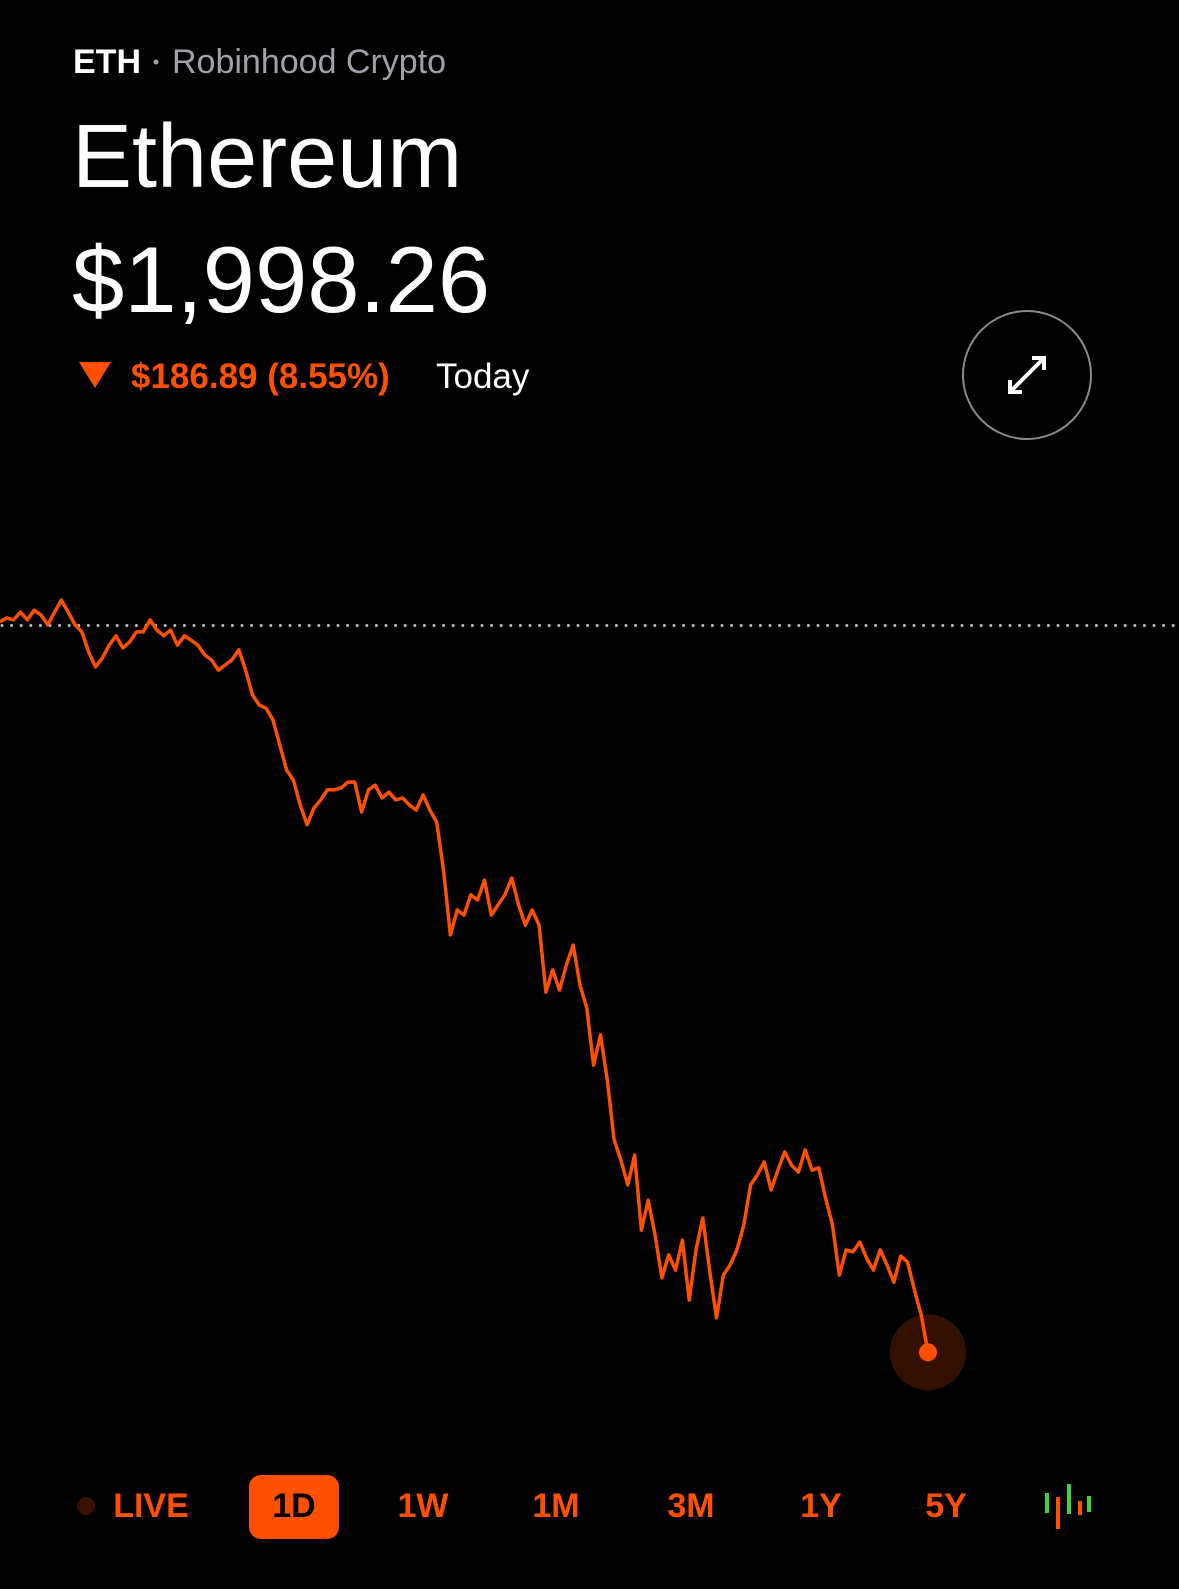 The height and width of the screenshot is (1589, 1179). What do you see at coordinates (424, 1506) in the screenshot?
I see `range-option: 1W` at bounding box center [424, 1506].